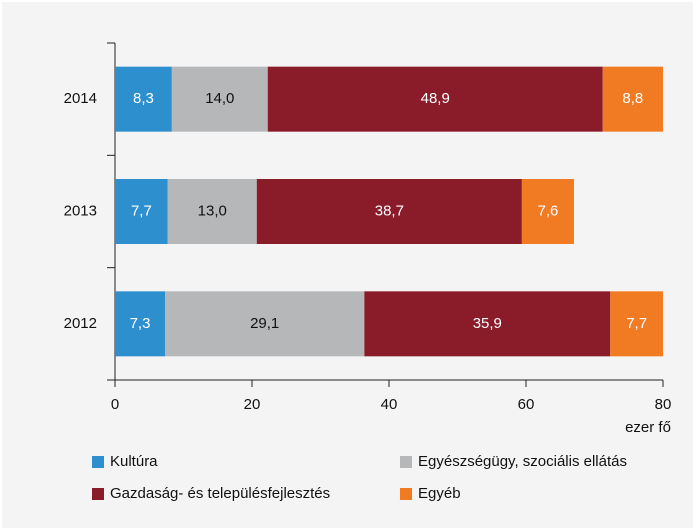 Image resolution: width=695 pixels, height=530 pixels. Describe the element at coordinates (80, 323) in the screenshot. I see `y-tick-label: 2012` at that location.